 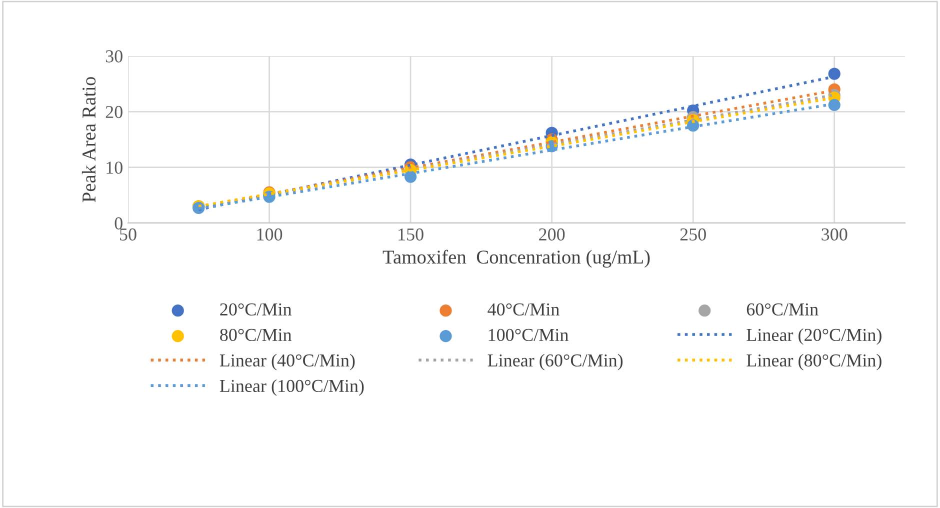 What do you see at coordinates (292, 387) in the screenshot?
I see `legend-label: Linear (100°C/Min)` at bounding box center [292, 387].